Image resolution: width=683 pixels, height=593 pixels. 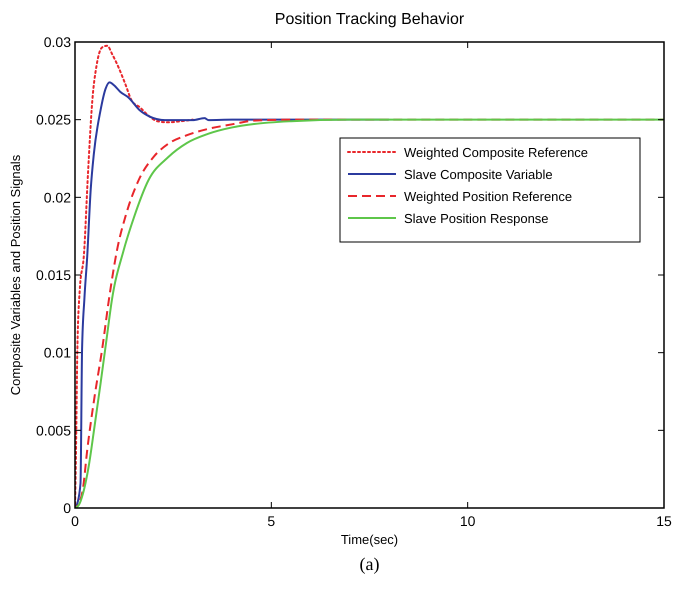 What do you see at coordinates (271, 521) in the screenshot?
I see `x-tick-label: 5` at bounding box center [271, 521].